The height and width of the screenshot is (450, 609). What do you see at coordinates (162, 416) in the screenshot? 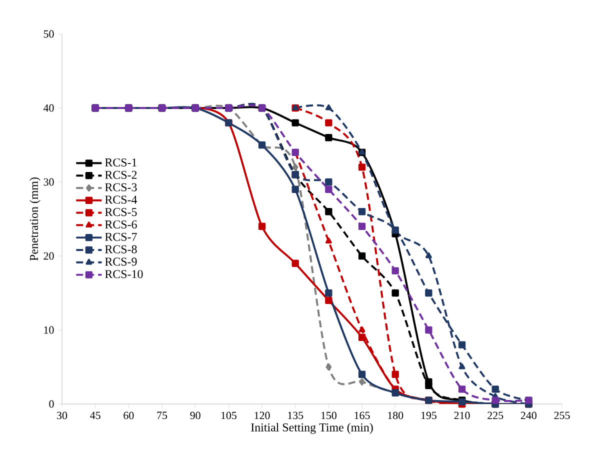
I see `x-tick-label: 75` at bounding box center [162, 416].